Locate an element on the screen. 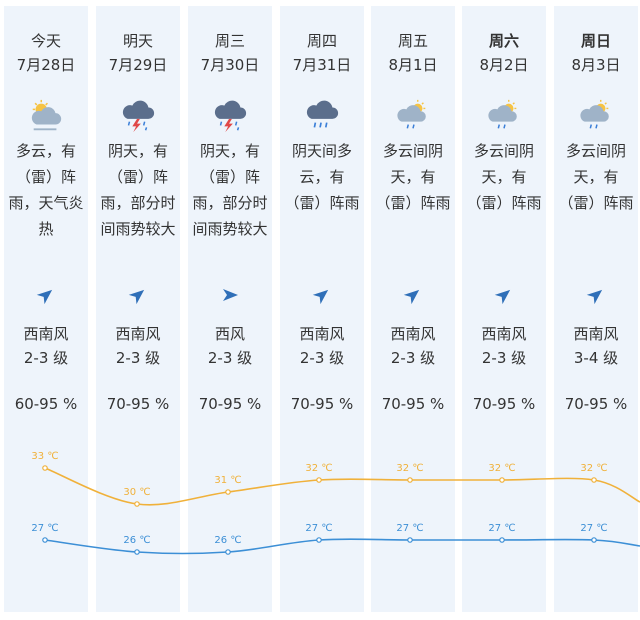 This screenshot has height=620, width=640. day-column: 周五 8月1日多云间阴天，有（雷）阵雨西南风 2-3 级 70-95 % is located at coordinates (413, 309).